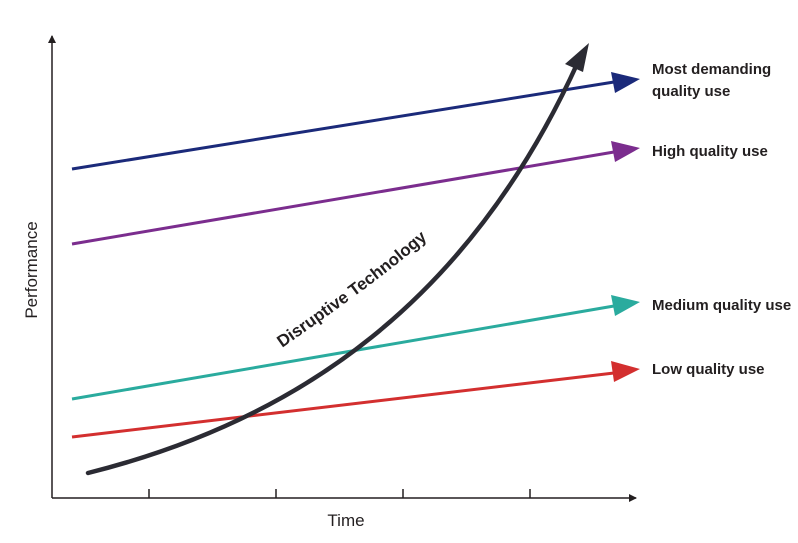 This screenshot has width=798, height=543. Describe the element at coordinates (708, 369) in the screenshot. I see `line-label: Low quality use` at that location.